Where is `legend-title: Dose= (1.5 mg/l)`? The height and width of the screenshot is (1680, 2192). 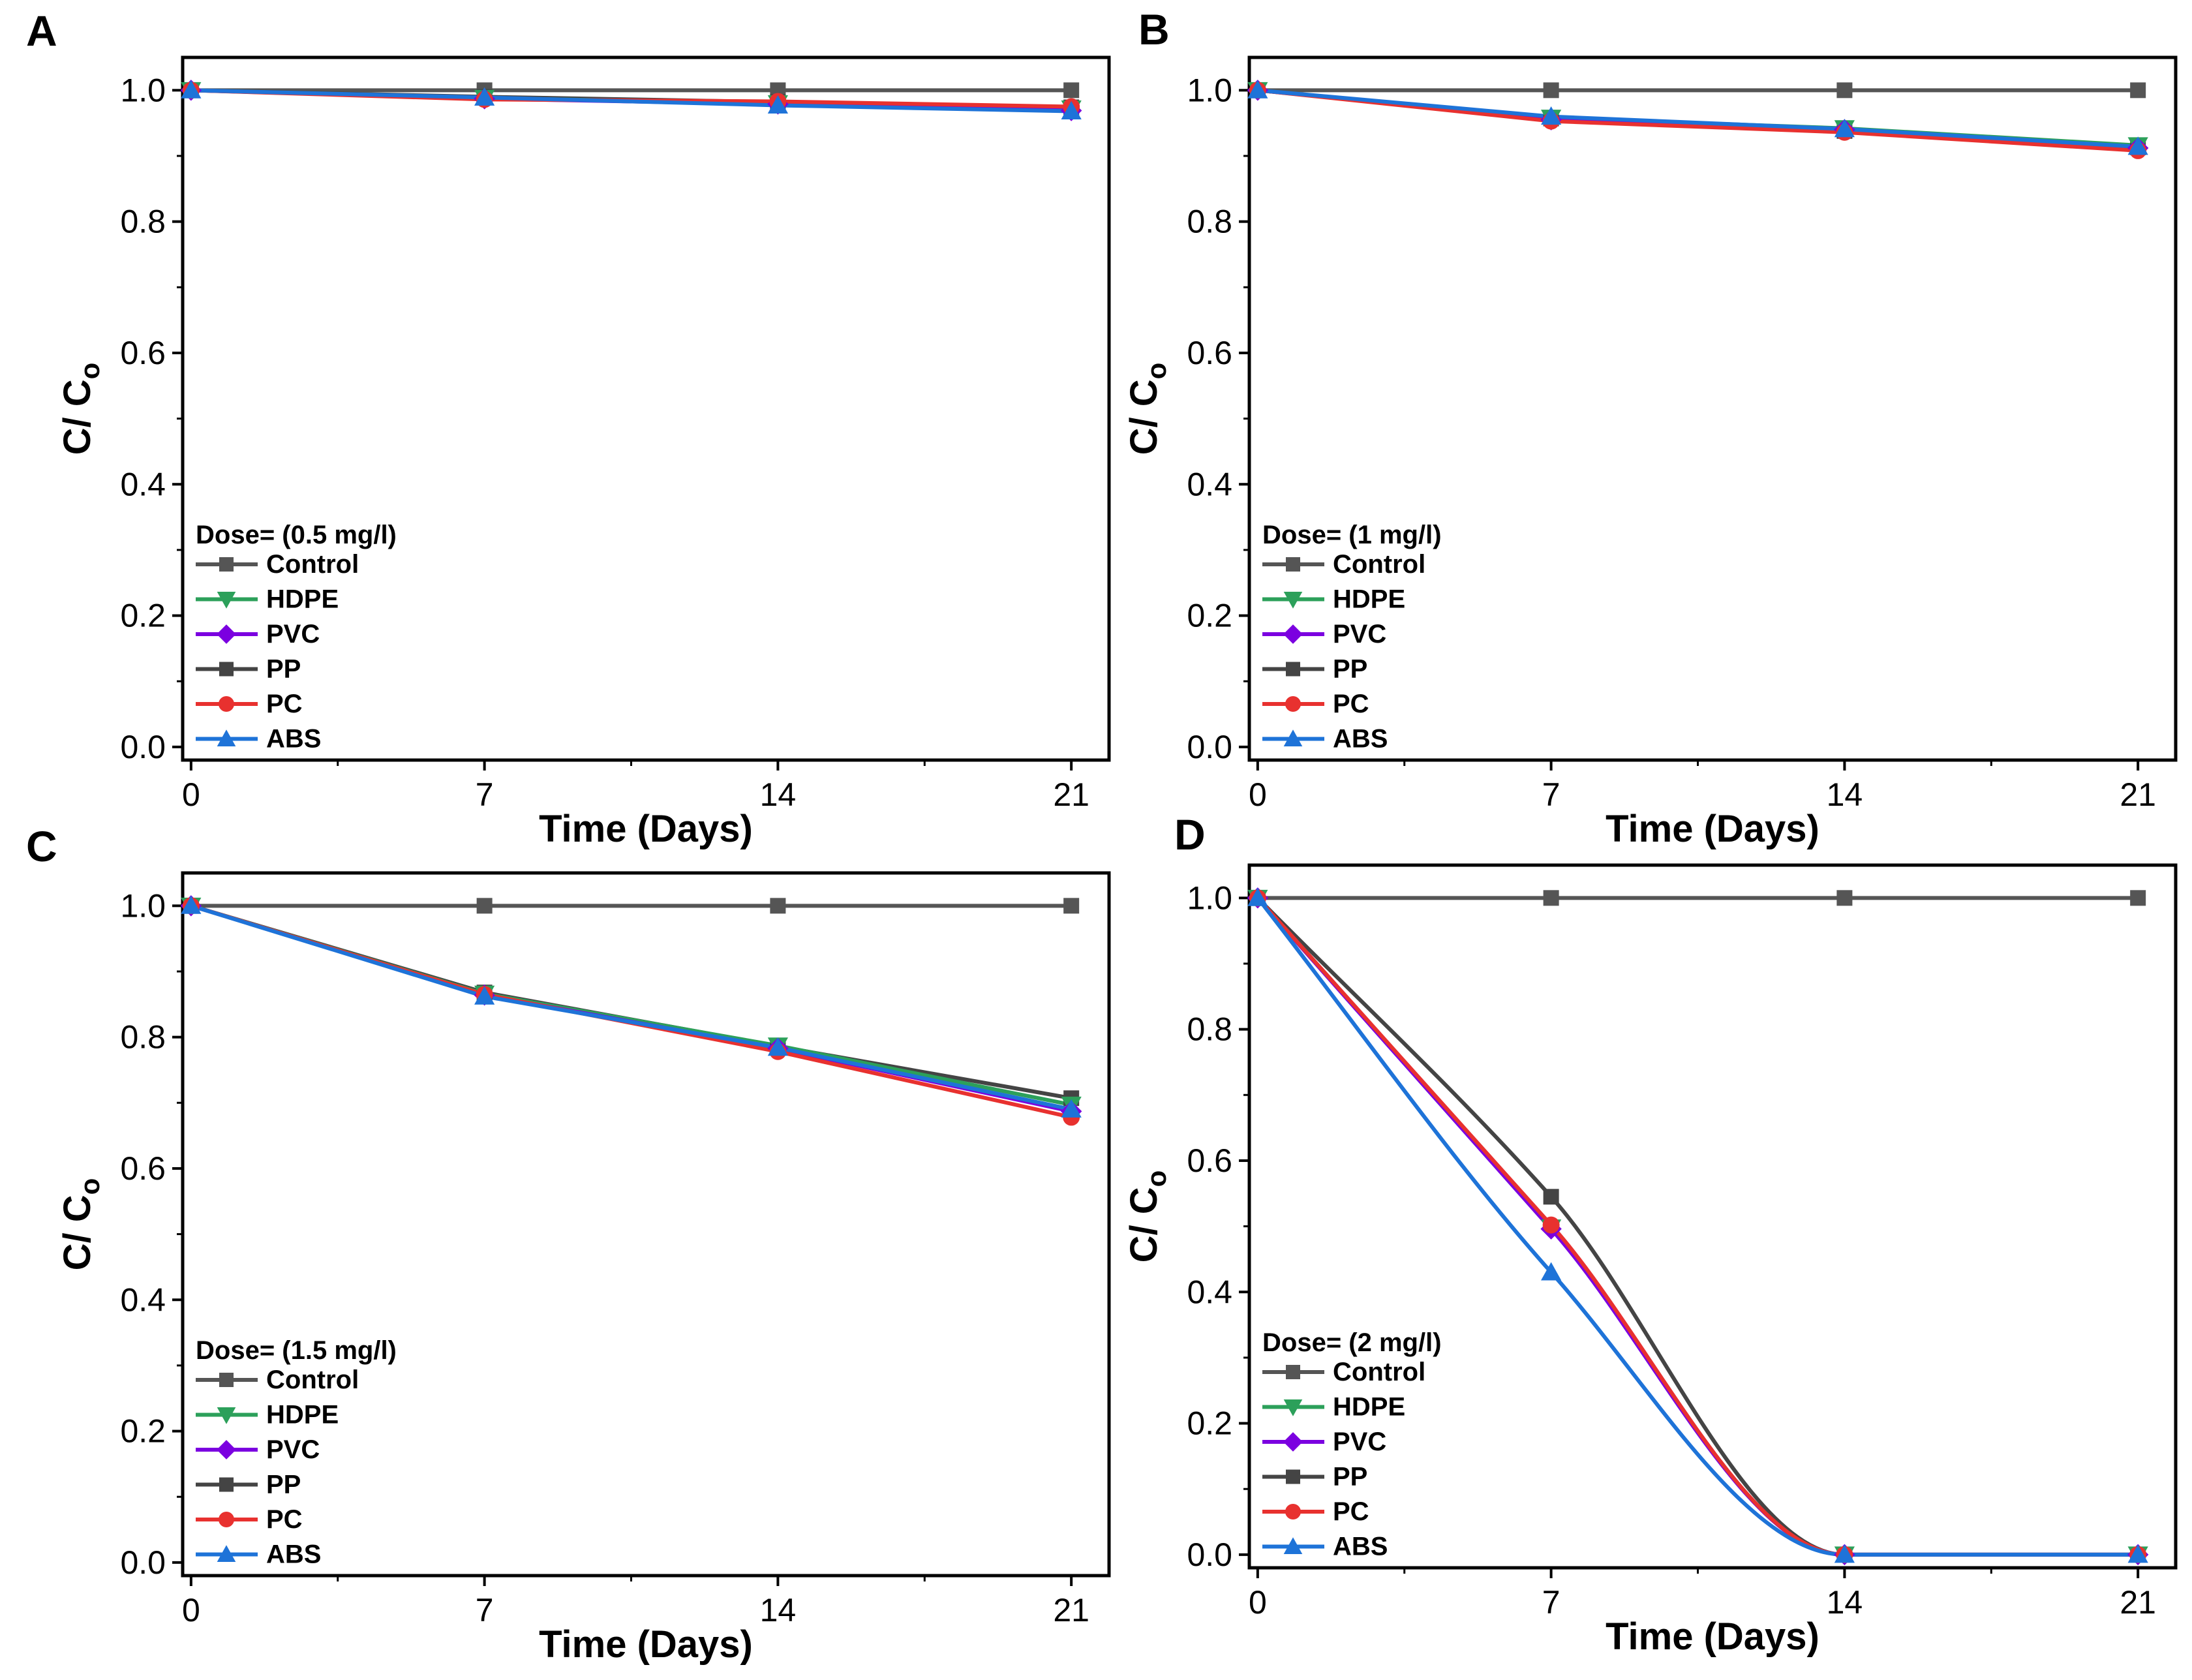
legend-title: Dose= (1.5 mg/l) is located at coordinates (296, 1350).